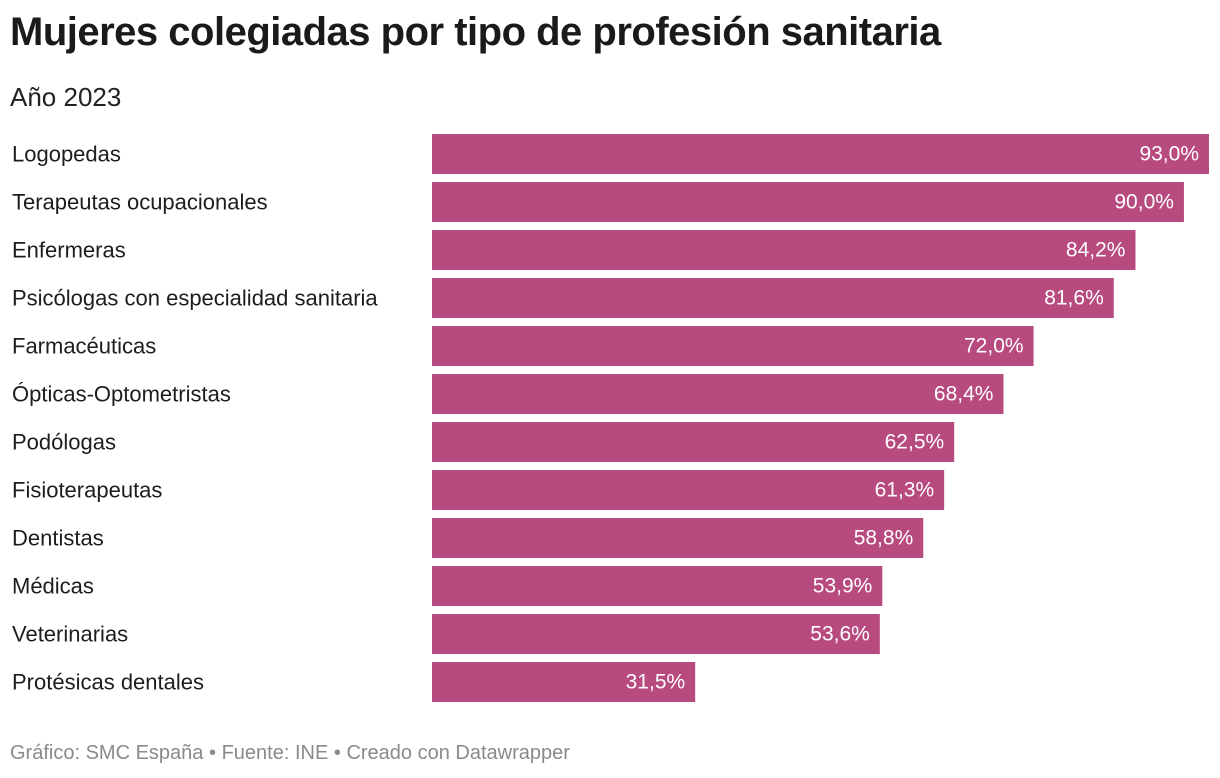 The height and width of the screenshot is (778, 1220). Describe the element at coordinates (354, 682) in the screenshot. I see `bar-row: Protésicas dentales 31,5%` at that location.